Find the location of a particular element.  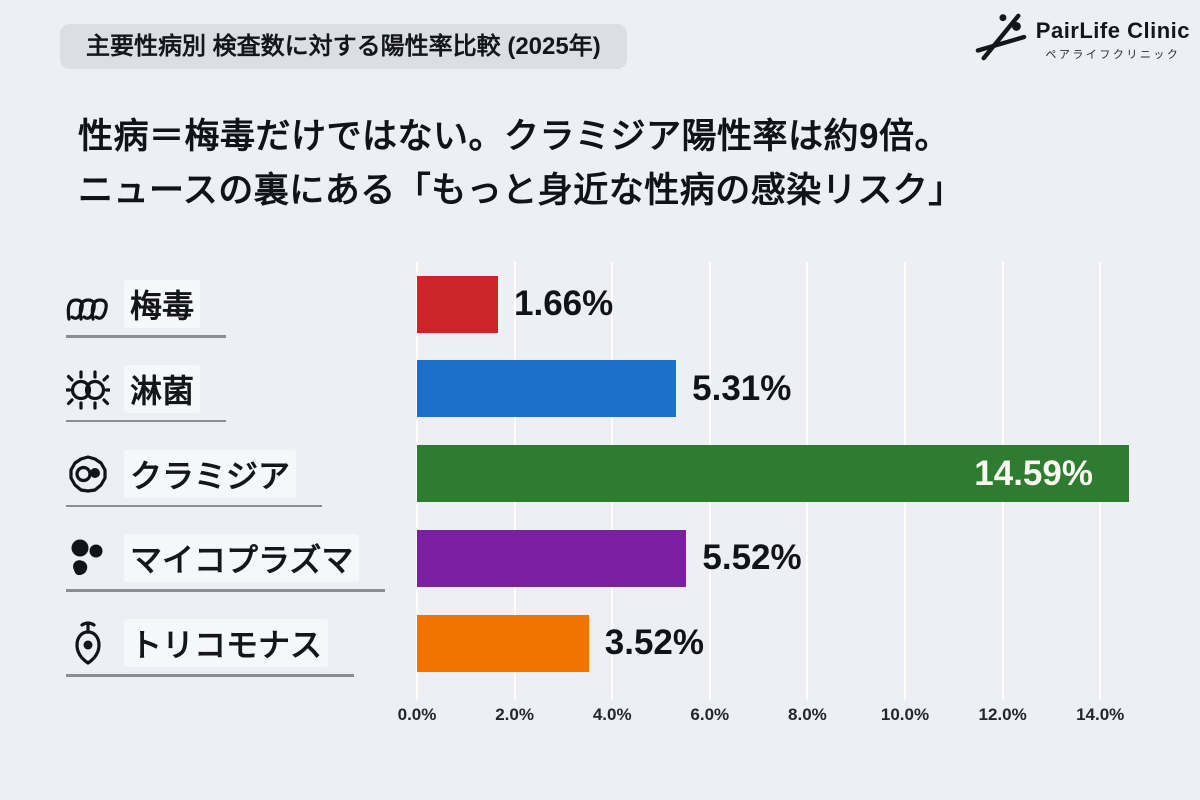

category-label: マイコプラズマ is located at coordinates (213, 558).